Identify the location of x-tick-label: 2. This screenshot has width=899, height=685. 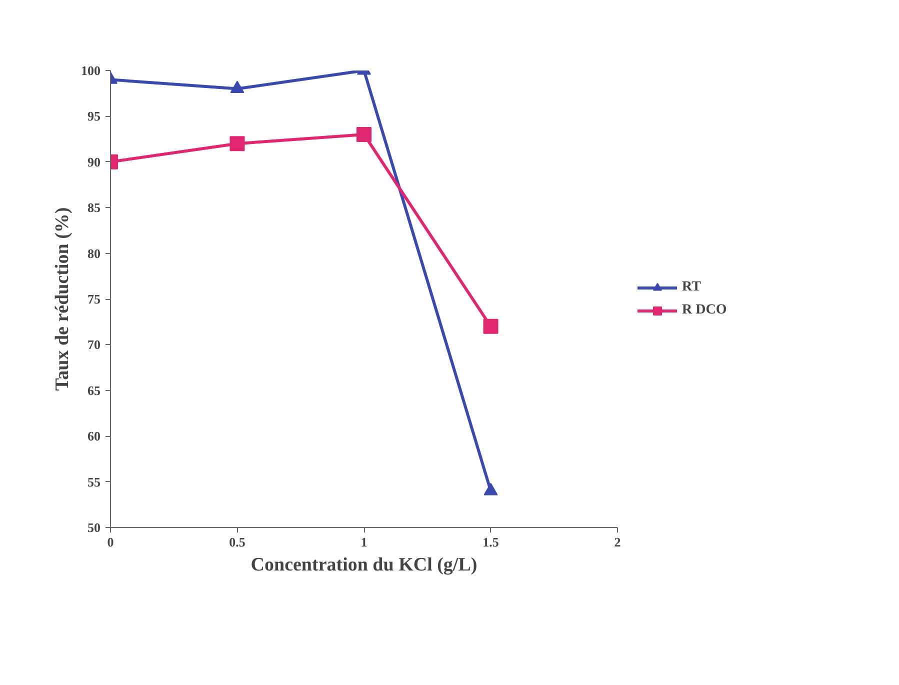
(617, 542).